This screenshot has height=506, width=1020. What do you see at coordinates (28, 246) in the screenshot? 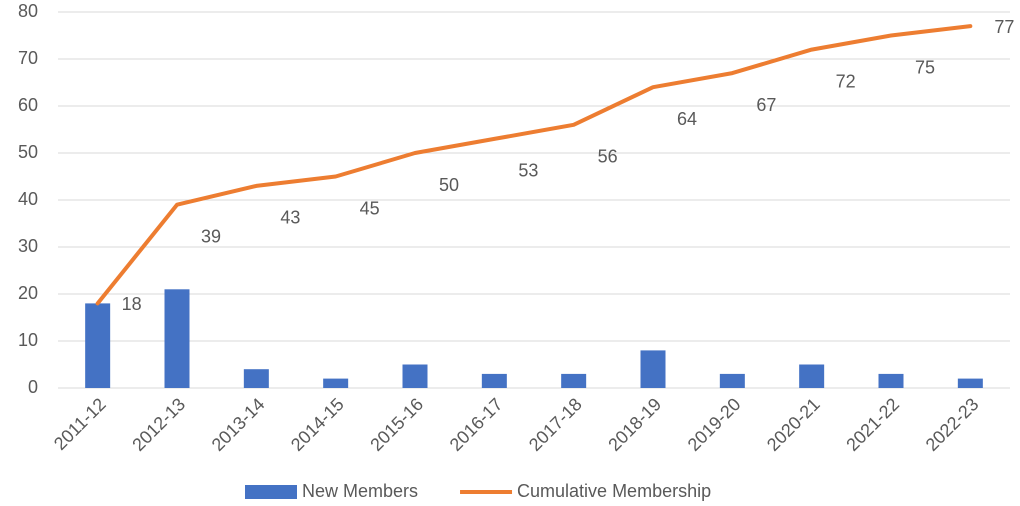
I see `y-tick-label: 30` at bounding box center [28, 246].